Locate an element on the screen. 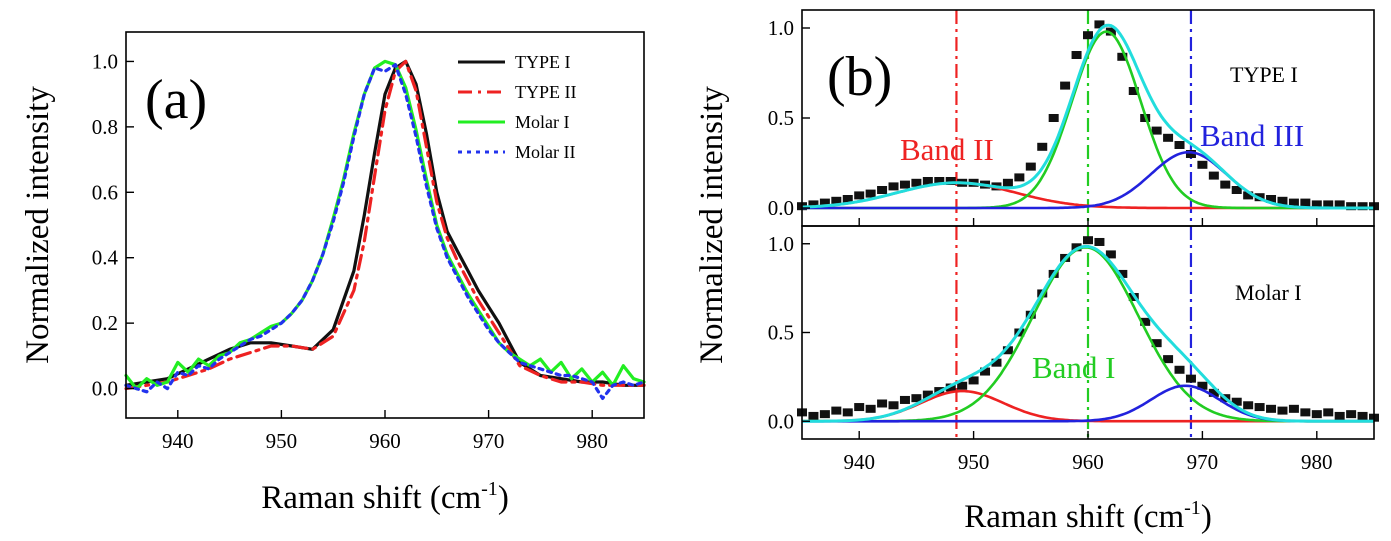 This screenshot has height=541, width=1391. panel-b-bottom-fit-envelope is located at coordinates (1088, 333).